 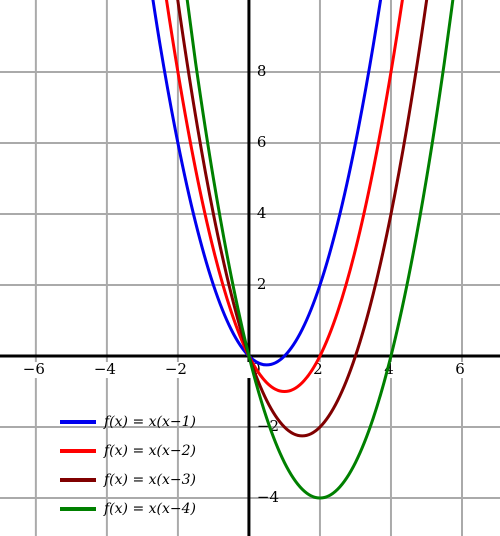 I want to click on x-tick-label: −6, so click(x=34, y=369).